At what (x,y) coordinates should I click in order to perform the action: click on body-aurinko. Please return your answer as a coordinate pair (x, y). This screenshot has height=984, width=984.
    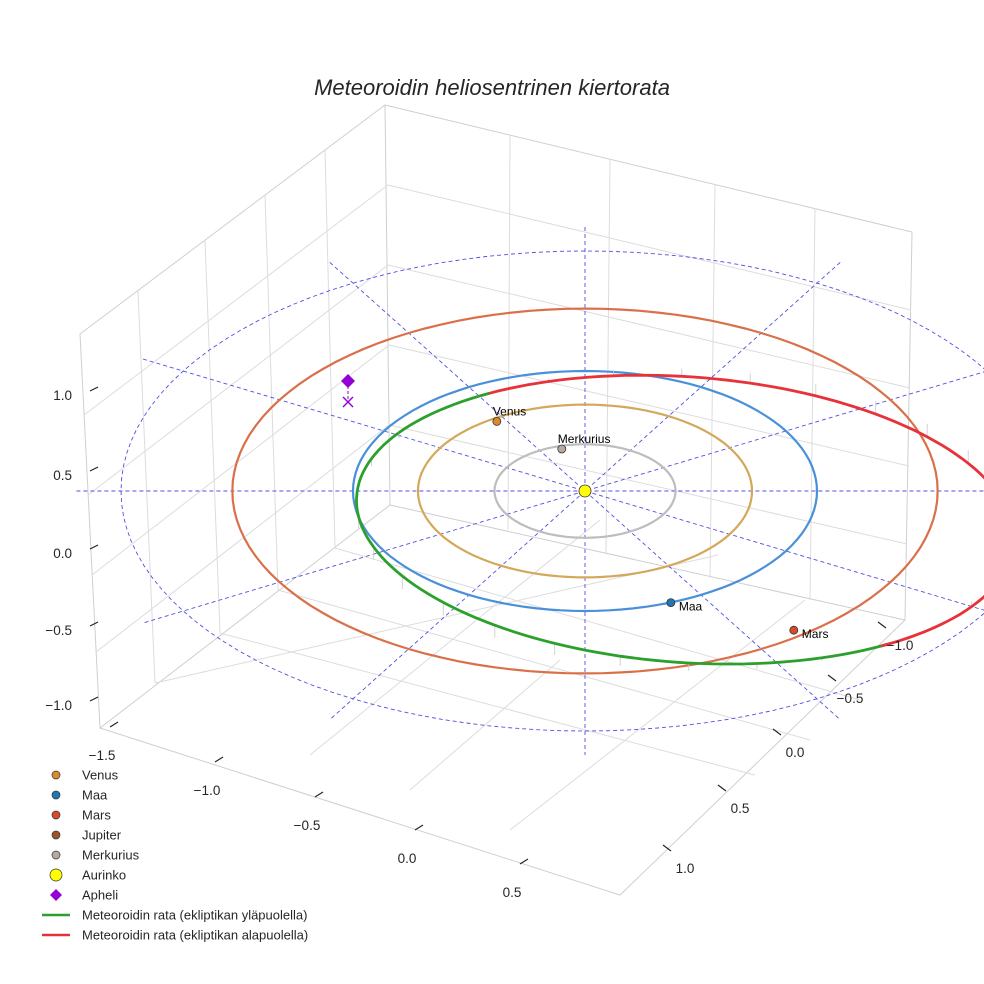
    Looking at the image, I should click on (585, 491).